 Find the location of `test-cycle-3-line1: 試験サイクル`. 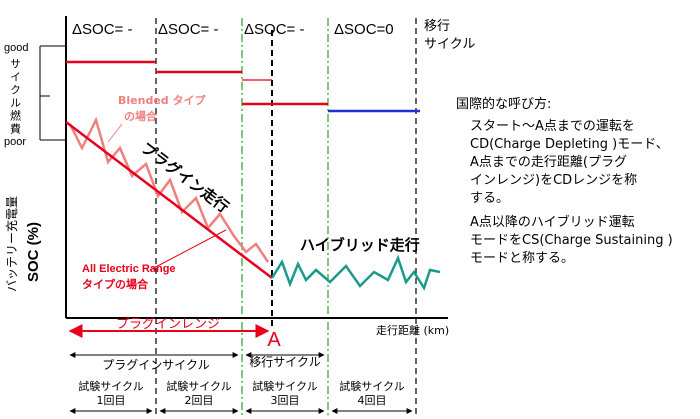

test-cycle-3-line1: 試験サイクル is located at coordinates (284, 386).